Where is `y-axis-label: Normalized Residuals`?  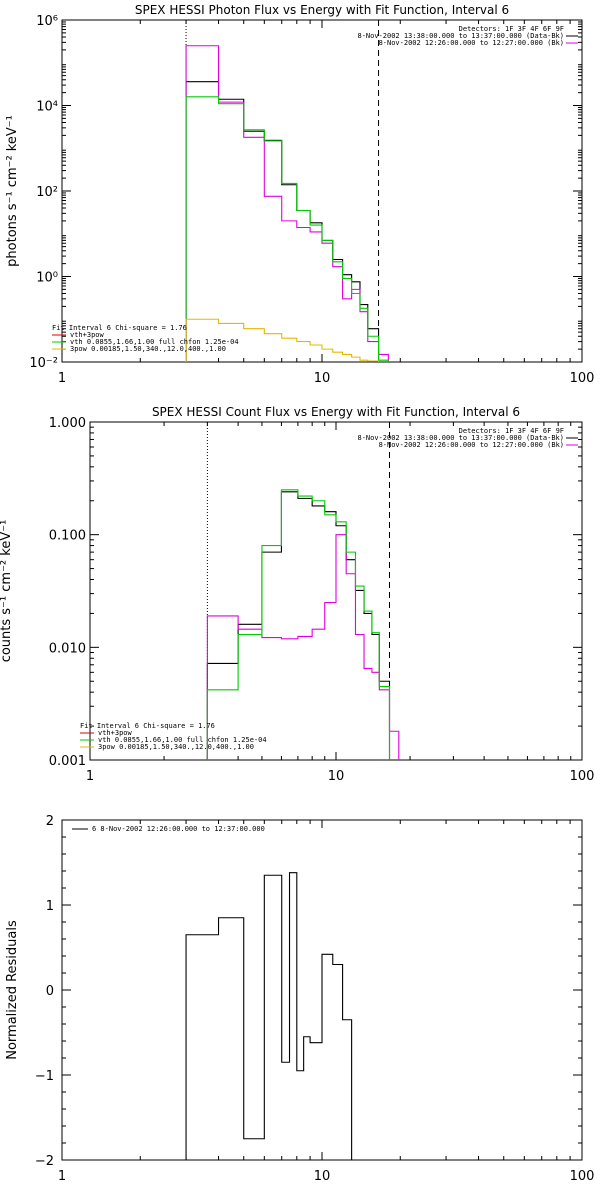 y-axis-label: Normalized Residuals is located at coordinates (12, 990).